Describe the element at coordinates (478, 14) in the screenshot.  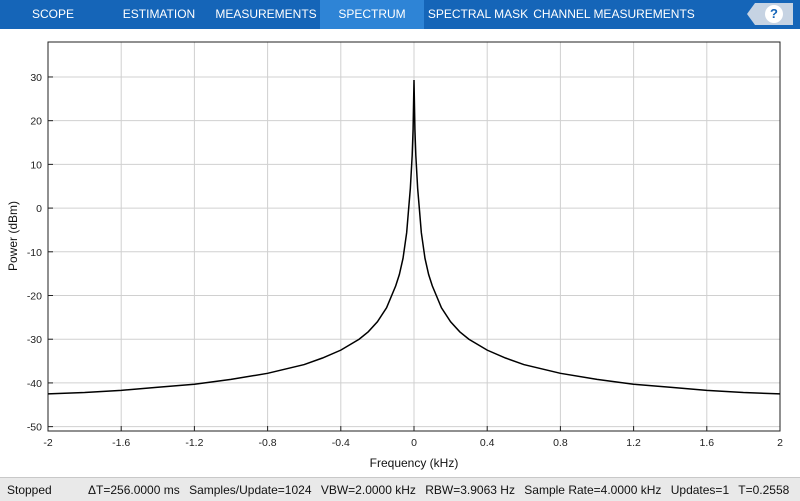
I see `tab-spectral-mask: SPECTRAL MASK` at that location.